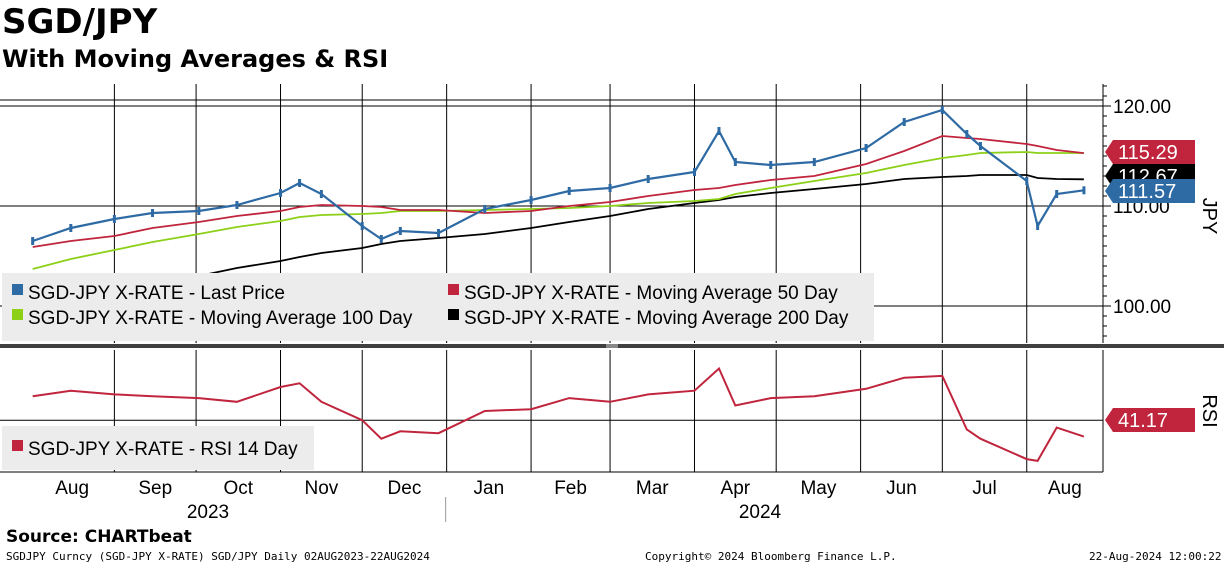 The height and width of the screenshot is (566, 1224). I want to click on price-value-tag: 111.57, so click(1147, 192).